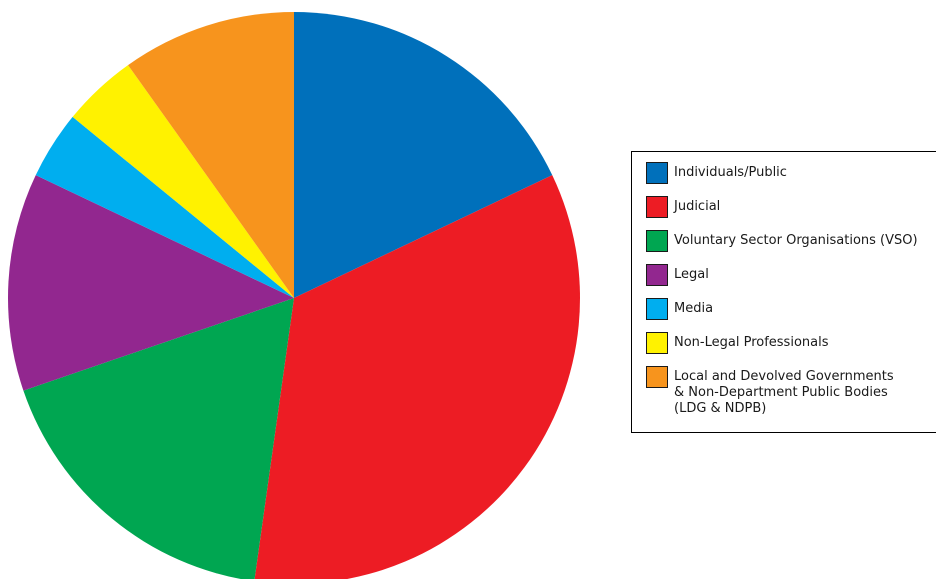 The height and width of the screenshot is (579, 936). I want to click on legend-item-vso: Voluntary Sector Organisations (VSO), so click(791, 242).